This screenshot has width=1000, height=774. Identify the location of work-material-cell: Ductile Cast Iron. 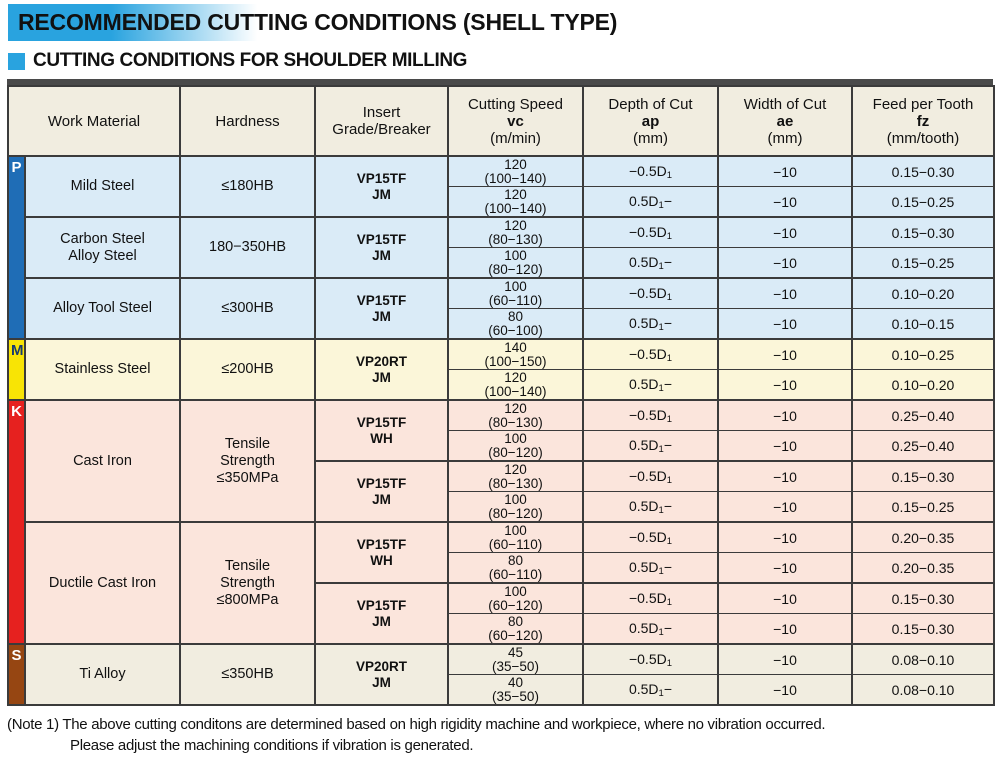
(102, 583).